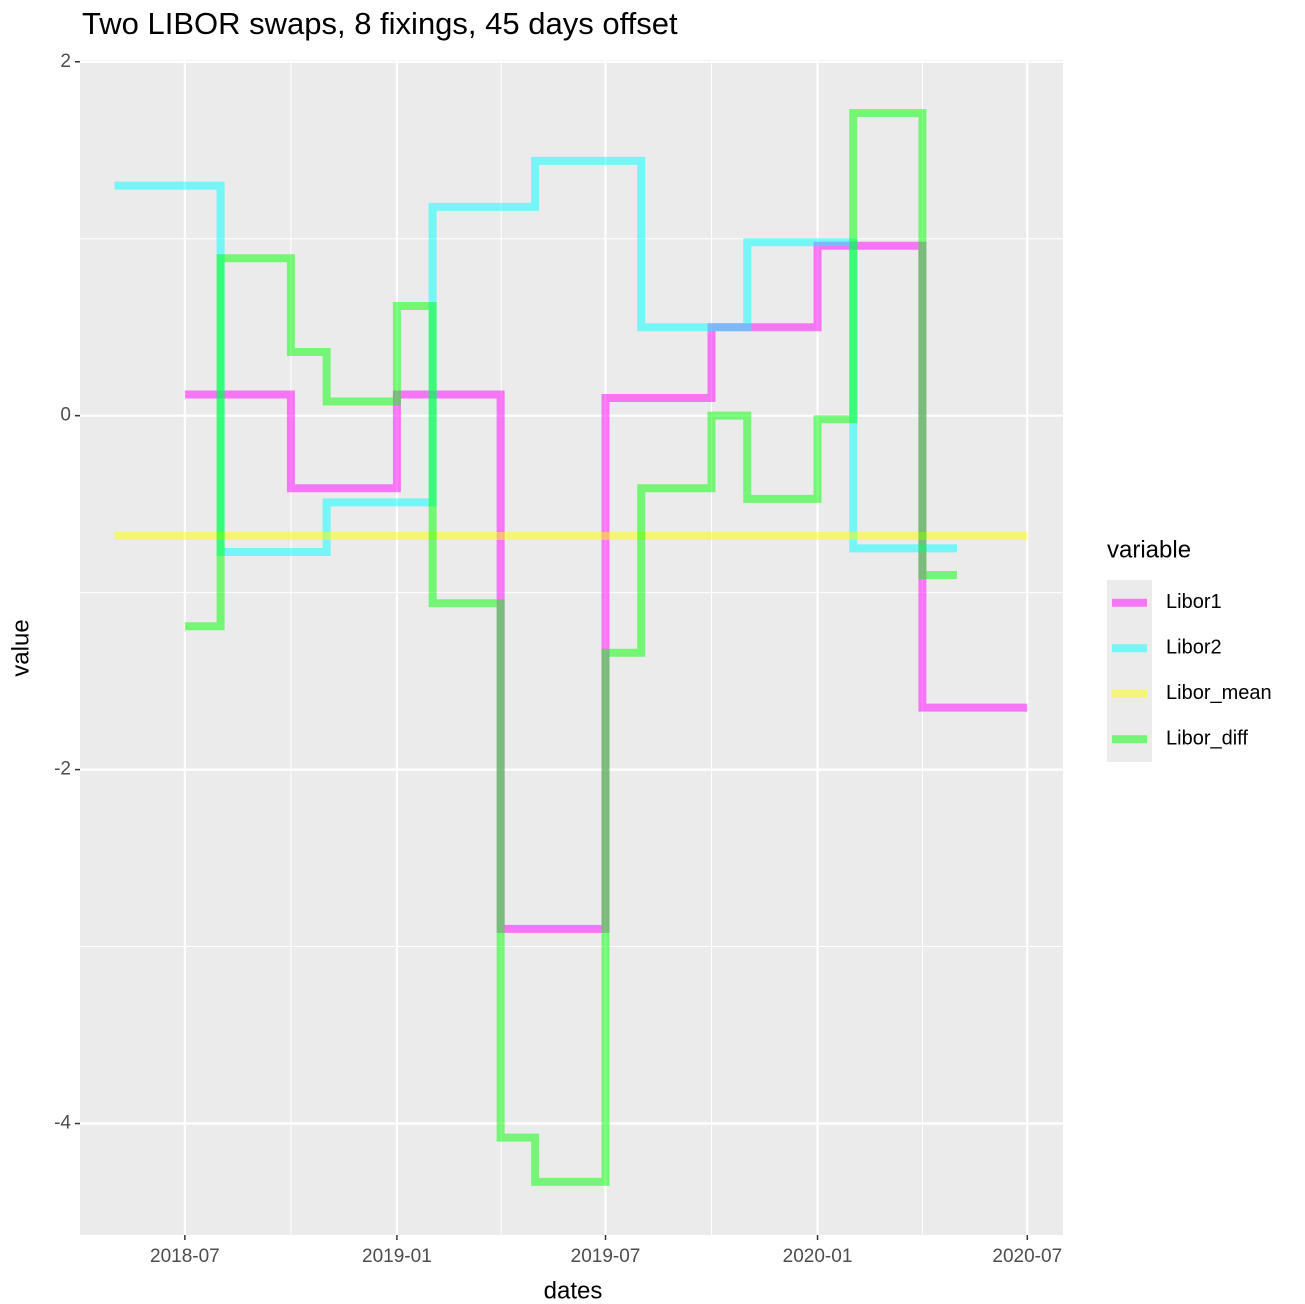 This screenshot has height=1304, width=1305. I want to click on x-tick-label: 2019-07, so click(606, 1256).